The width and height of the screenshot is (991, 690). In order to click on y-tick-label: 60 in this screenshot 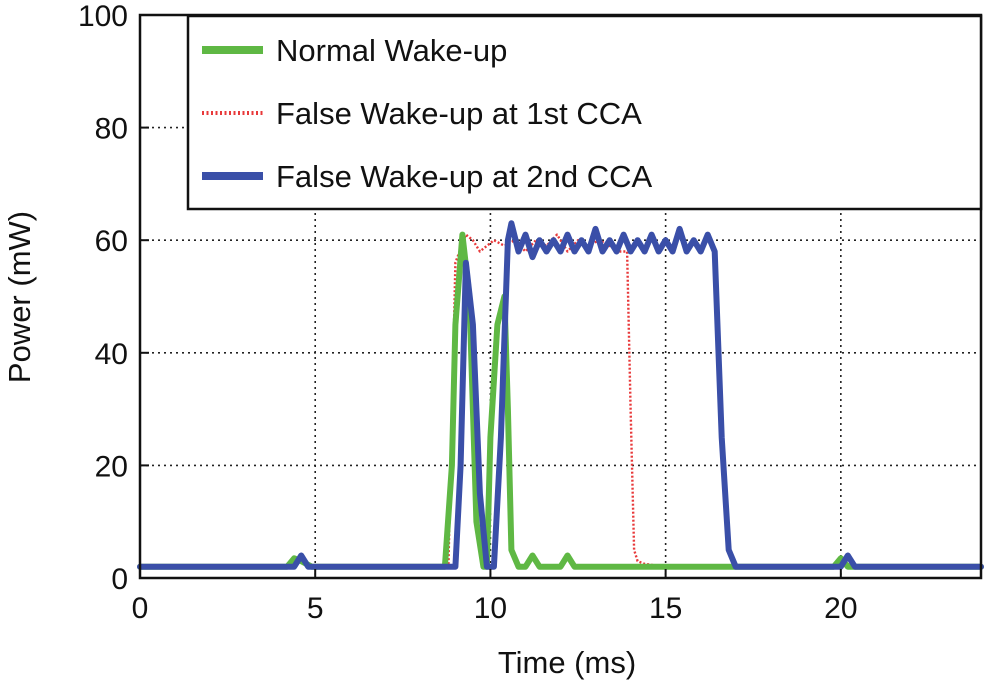, I will do `click(111, 241)`.